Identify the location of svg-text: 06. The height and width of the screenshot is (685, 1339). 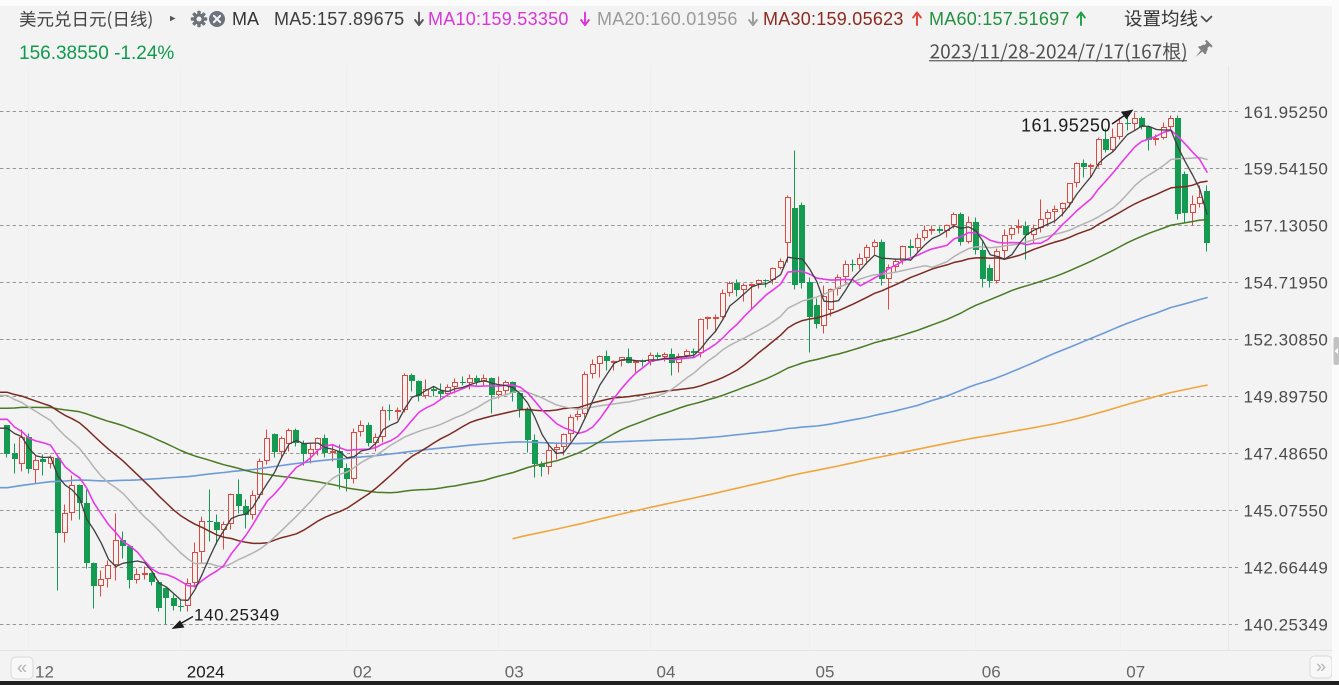
(991, 672).